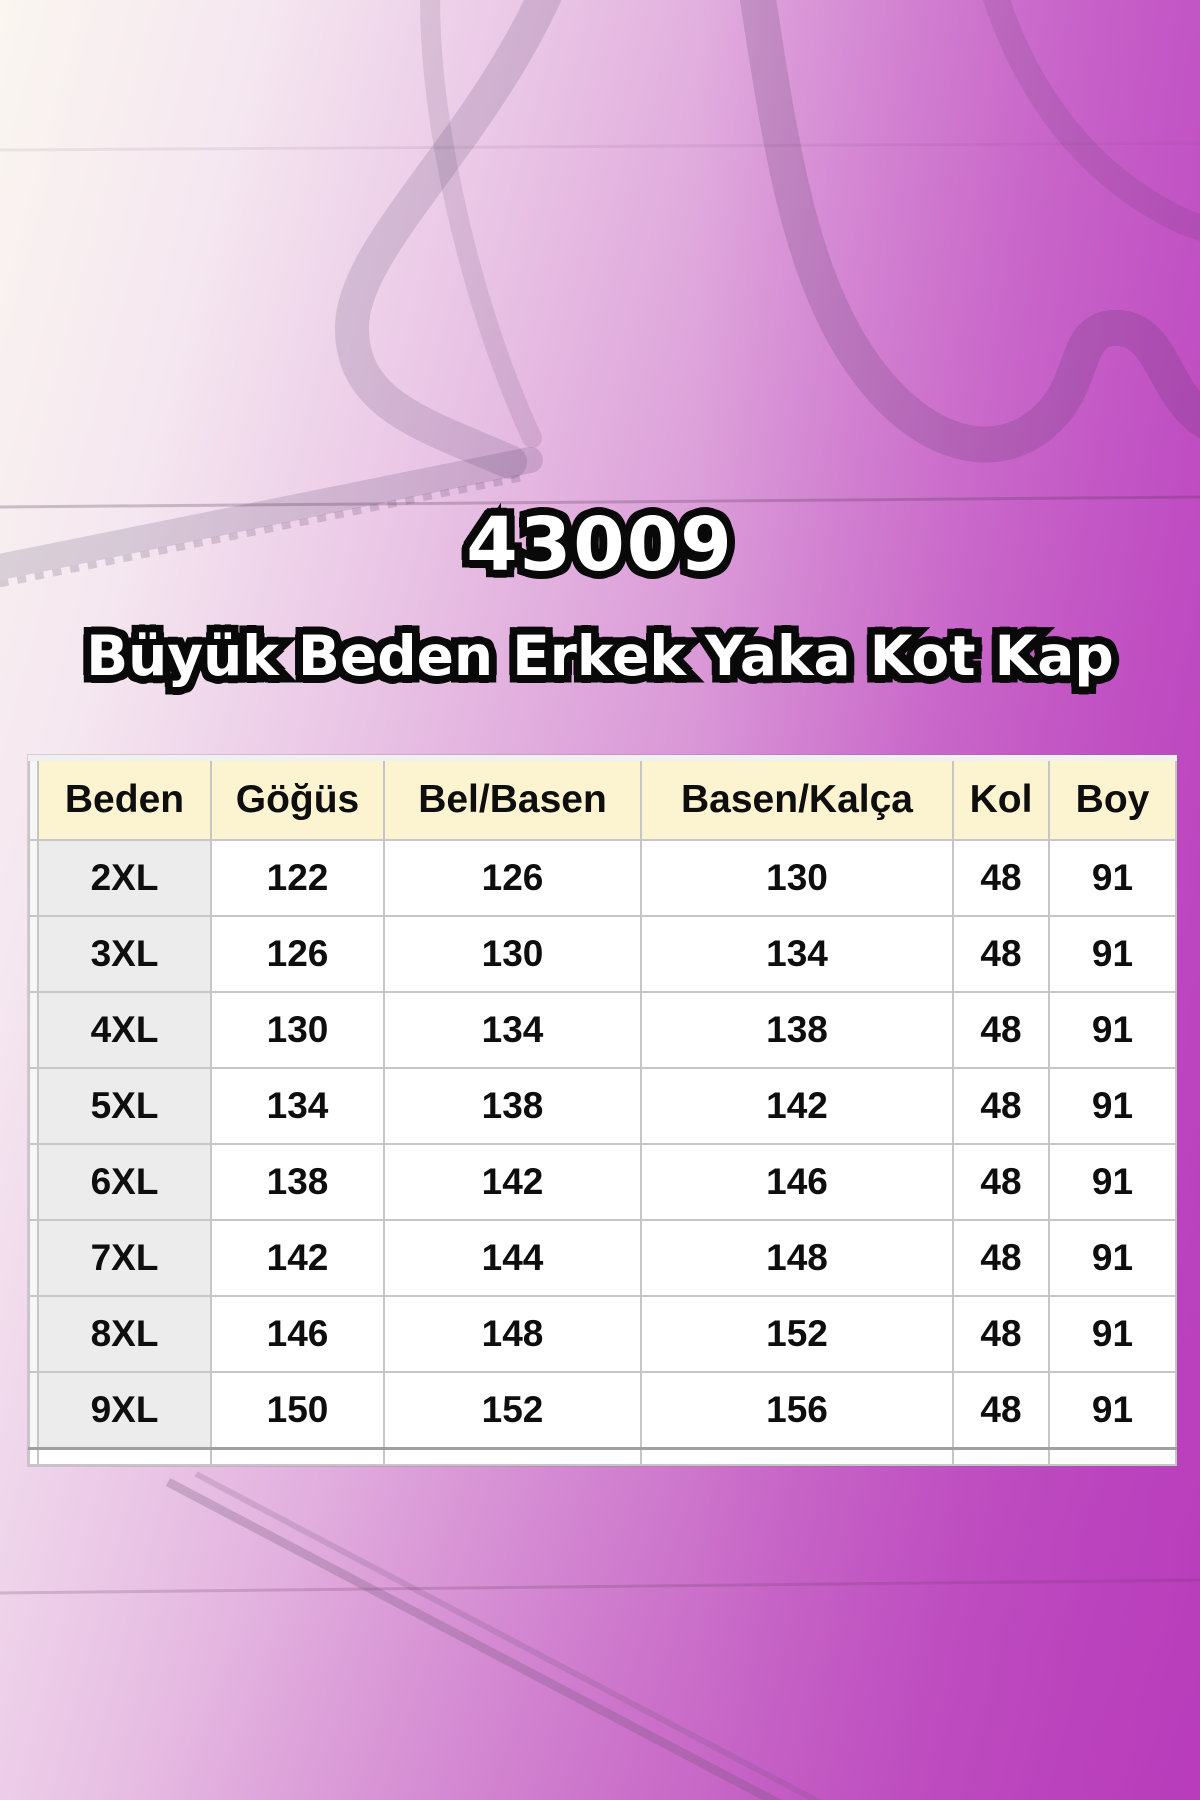 Image resolution: width=1200 pixels, height=1800 pixels. I want to click on column-header: Beden, so click(124, 799).